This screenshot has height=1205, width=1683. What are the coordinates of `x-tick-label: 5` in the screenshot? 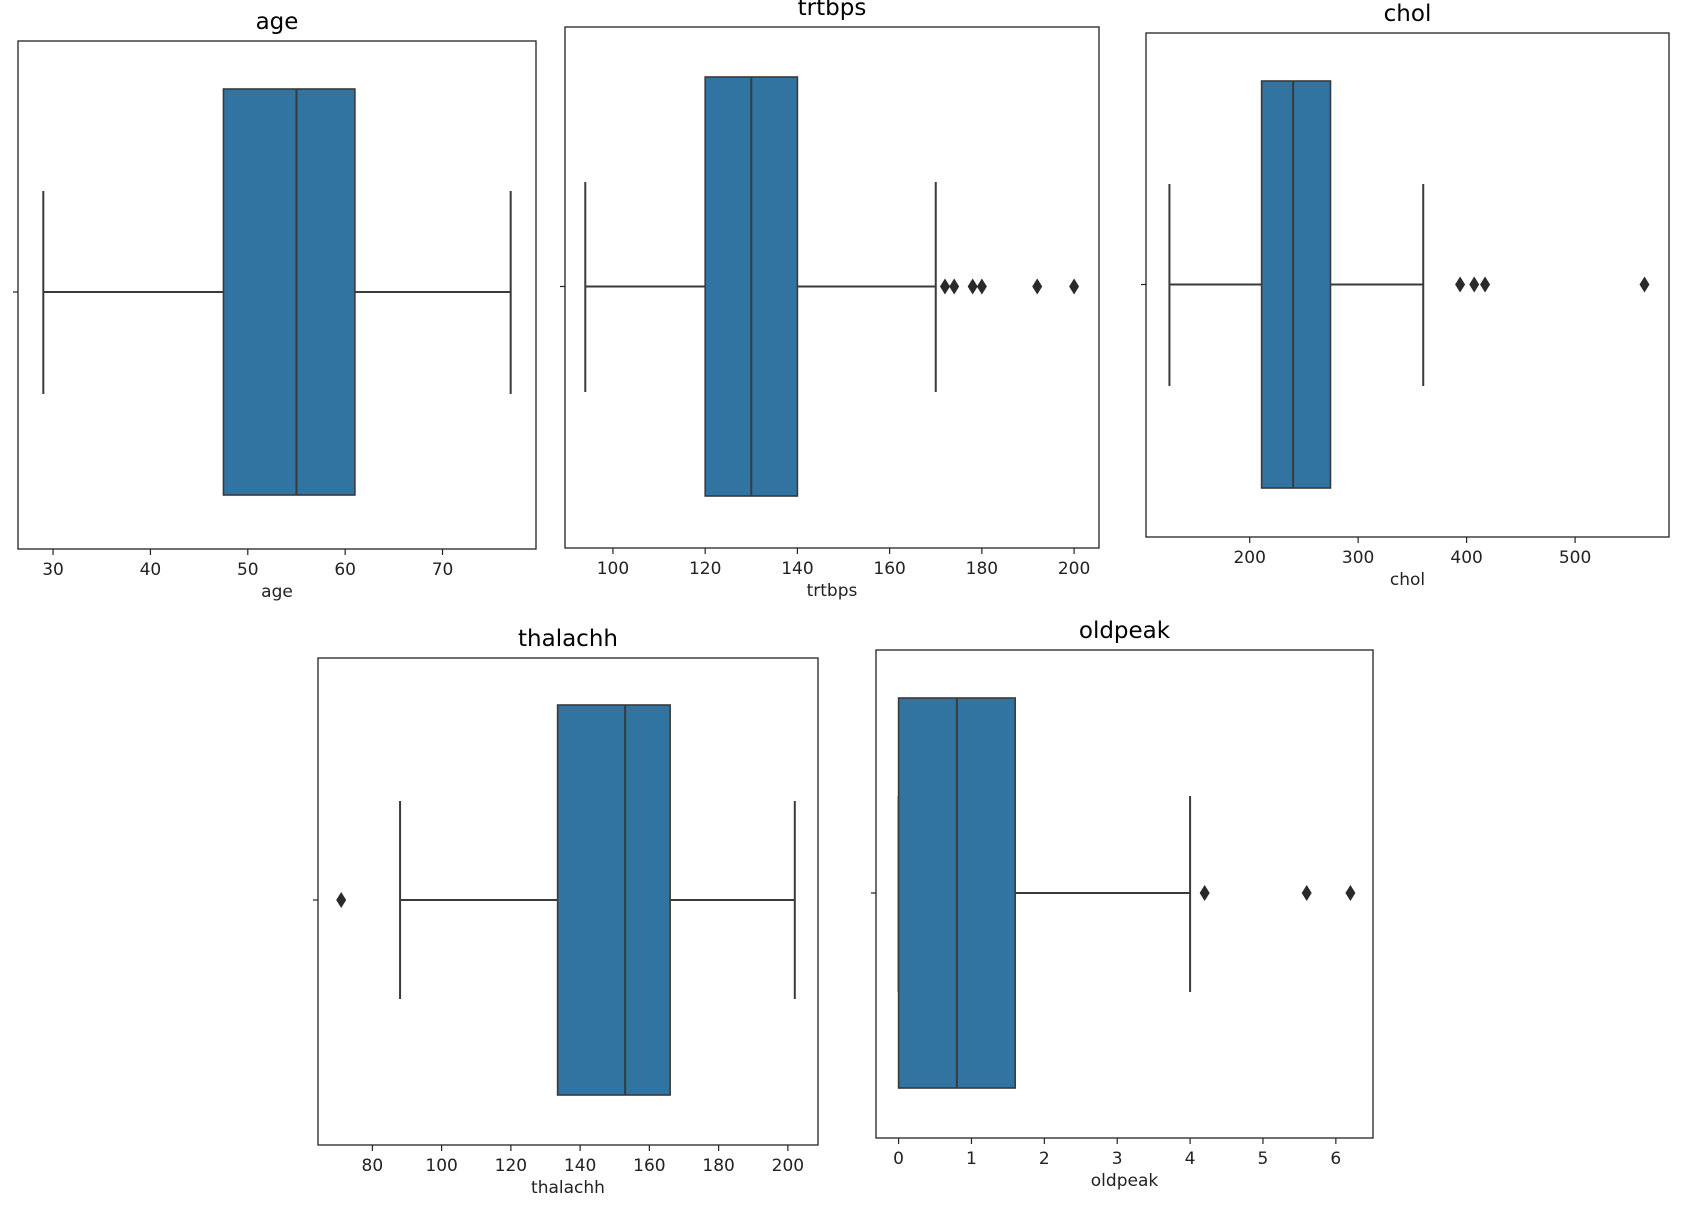 It's located at (1263, 1159).